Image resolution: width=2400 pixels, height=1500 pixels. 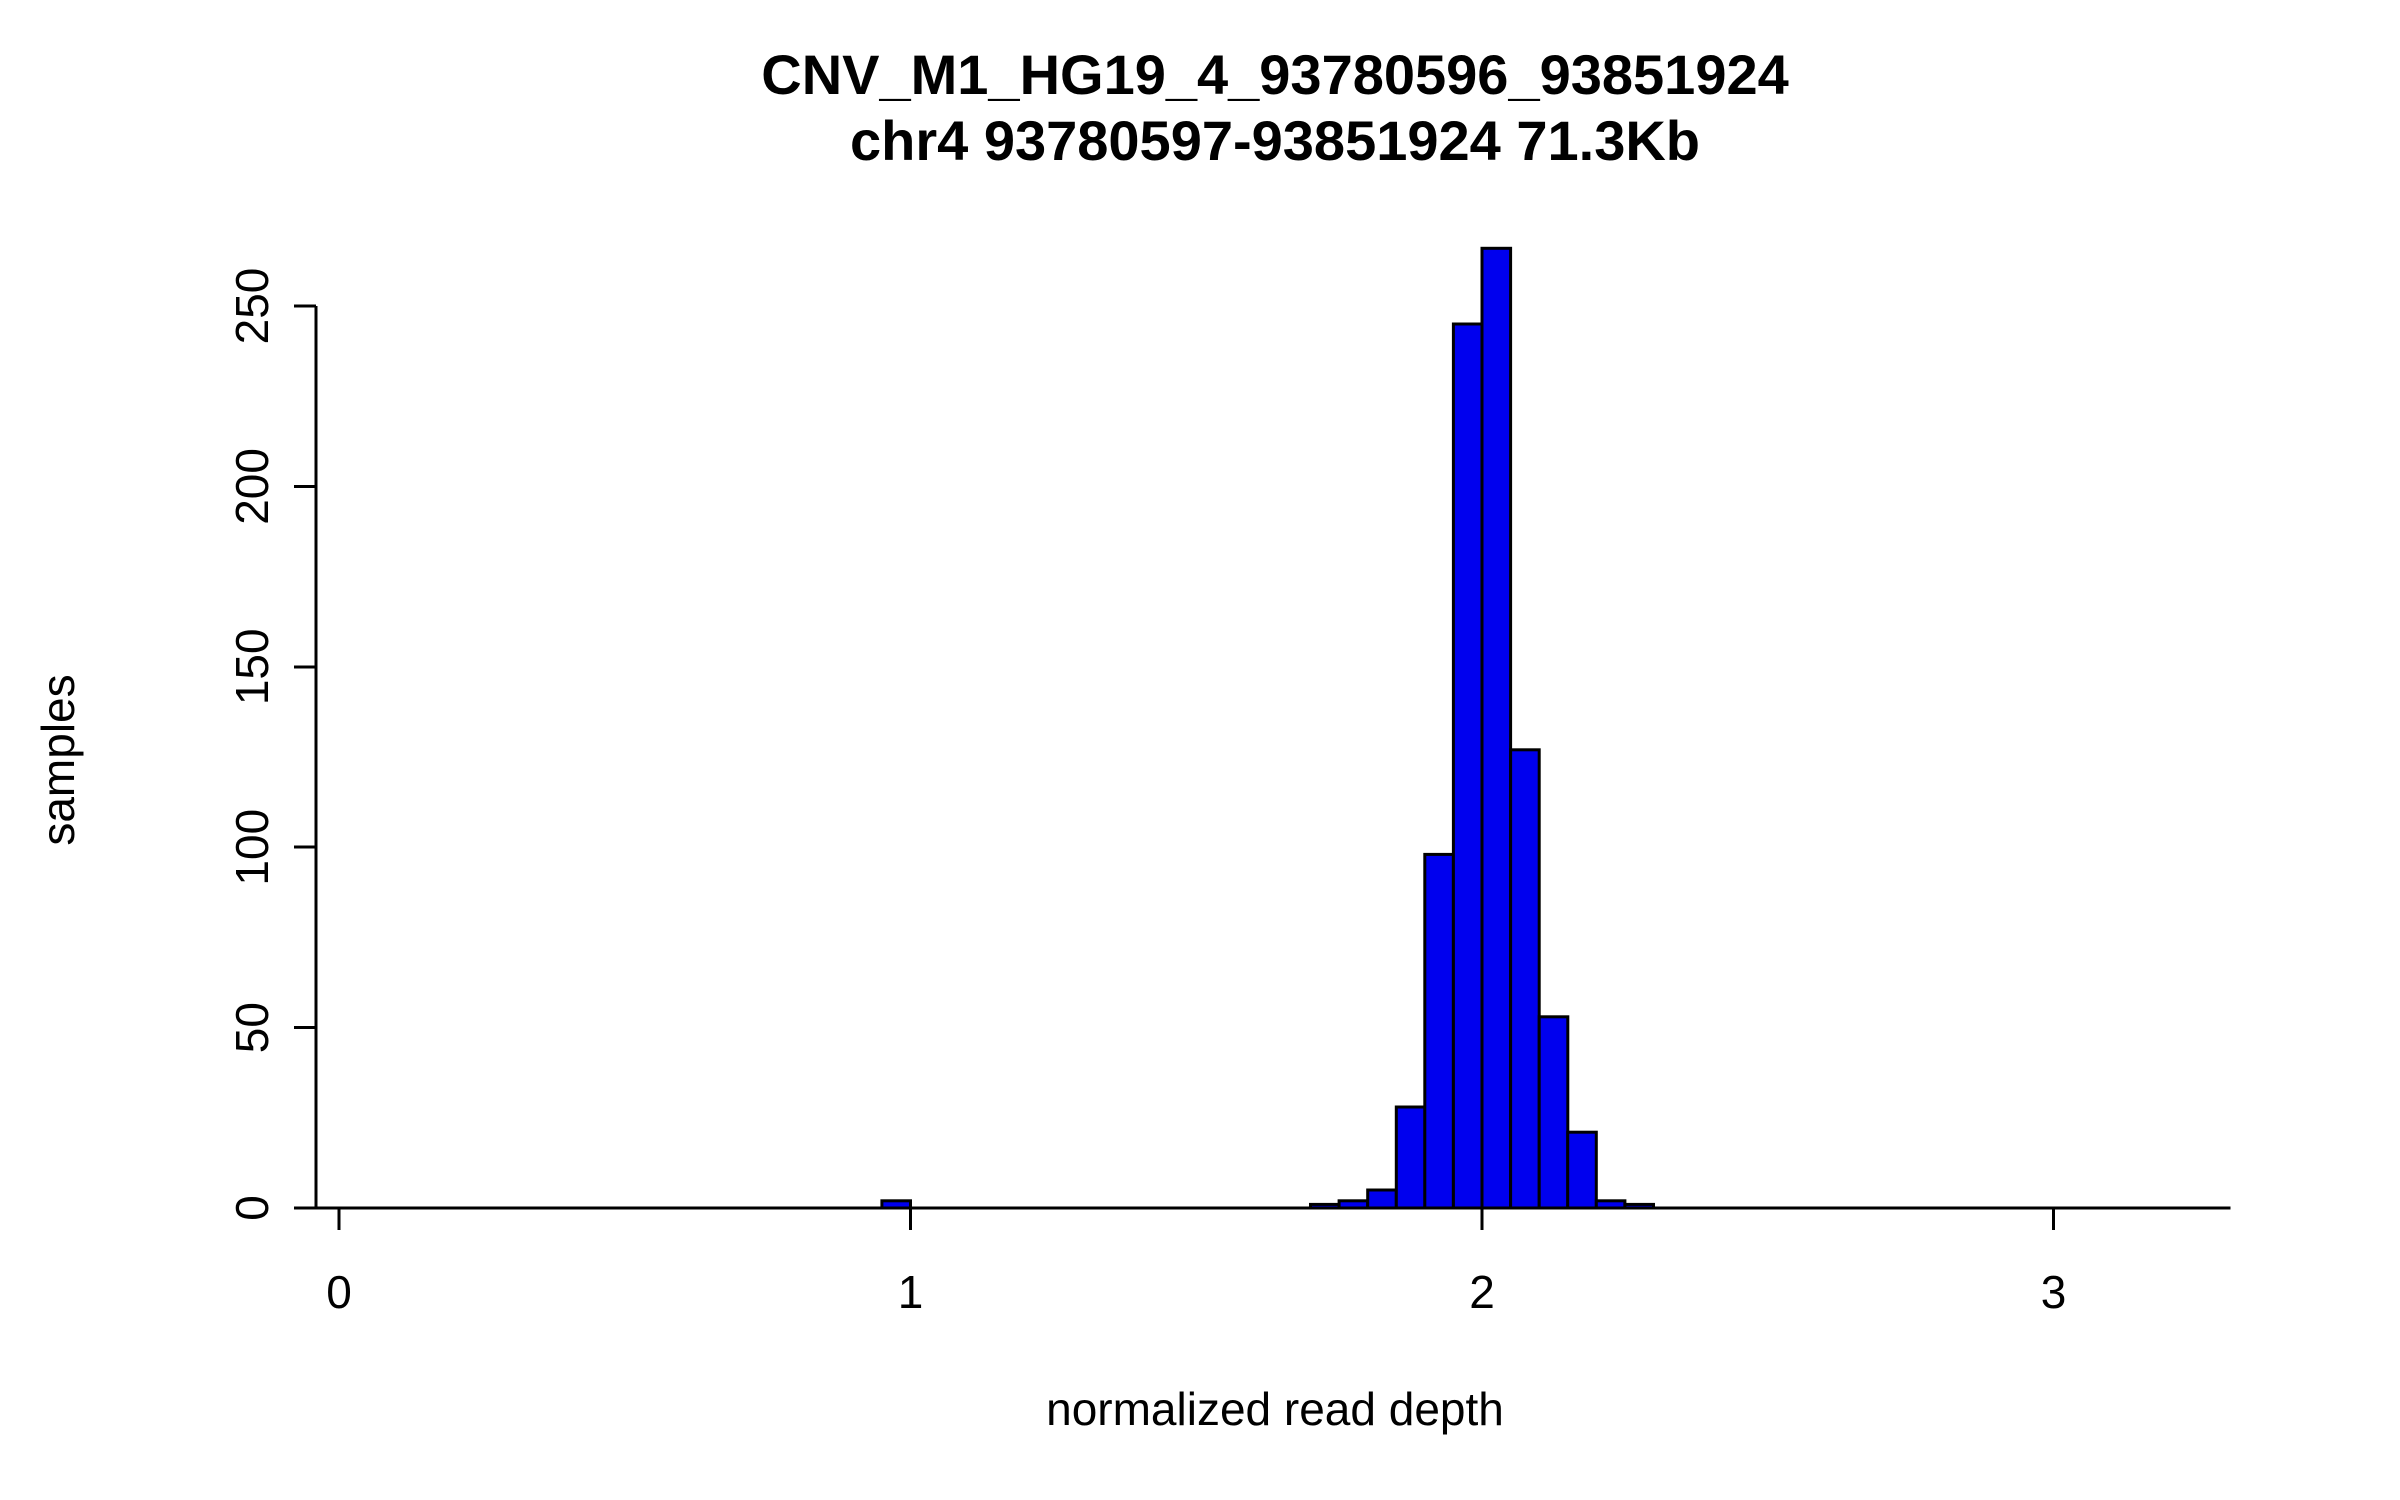 I want to click on x-tick-label: 2, so click(x=1482, y=1292).